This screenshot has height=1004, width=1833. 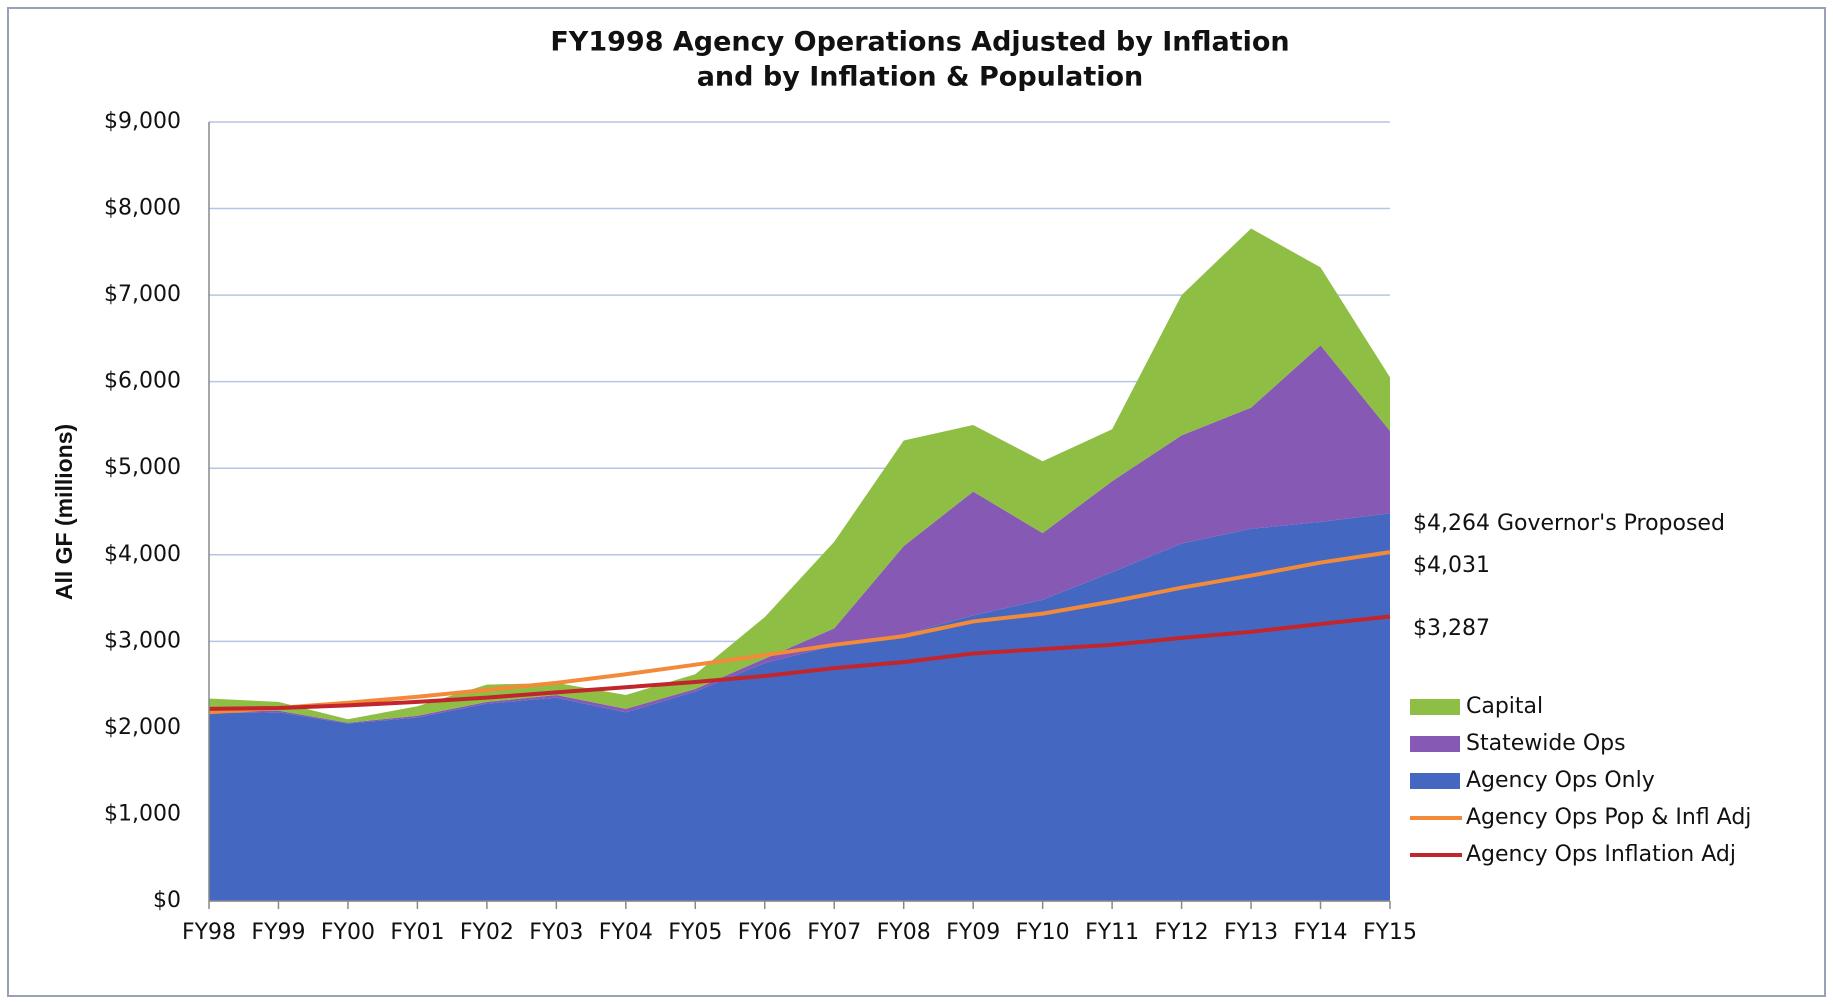 What do you see at coordinates (142, 727) in the screenshot?
I see `y-tick-label: $2,000` at bounding box center [142, 727].